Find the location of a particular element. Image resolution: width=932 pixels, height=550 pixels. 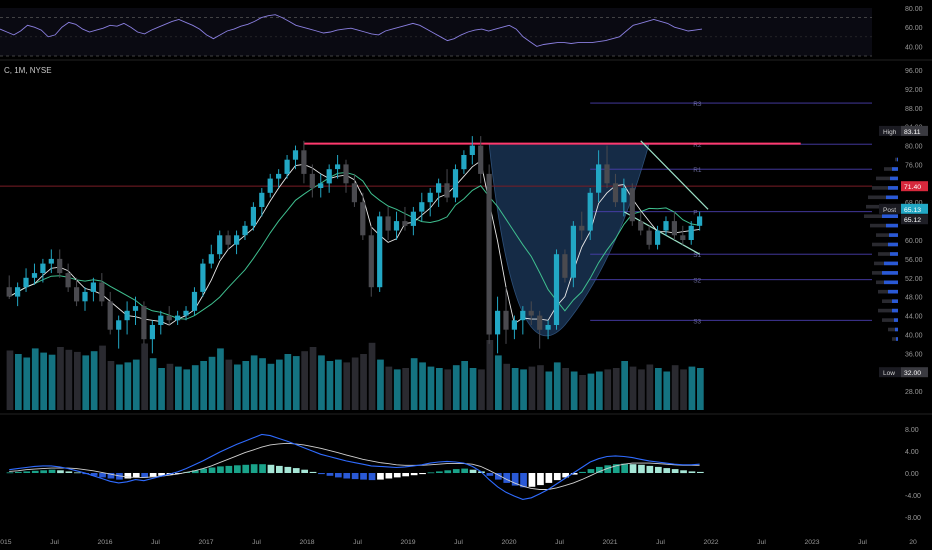

time-axis-label: 2019 is located at coordinates (407, 542).